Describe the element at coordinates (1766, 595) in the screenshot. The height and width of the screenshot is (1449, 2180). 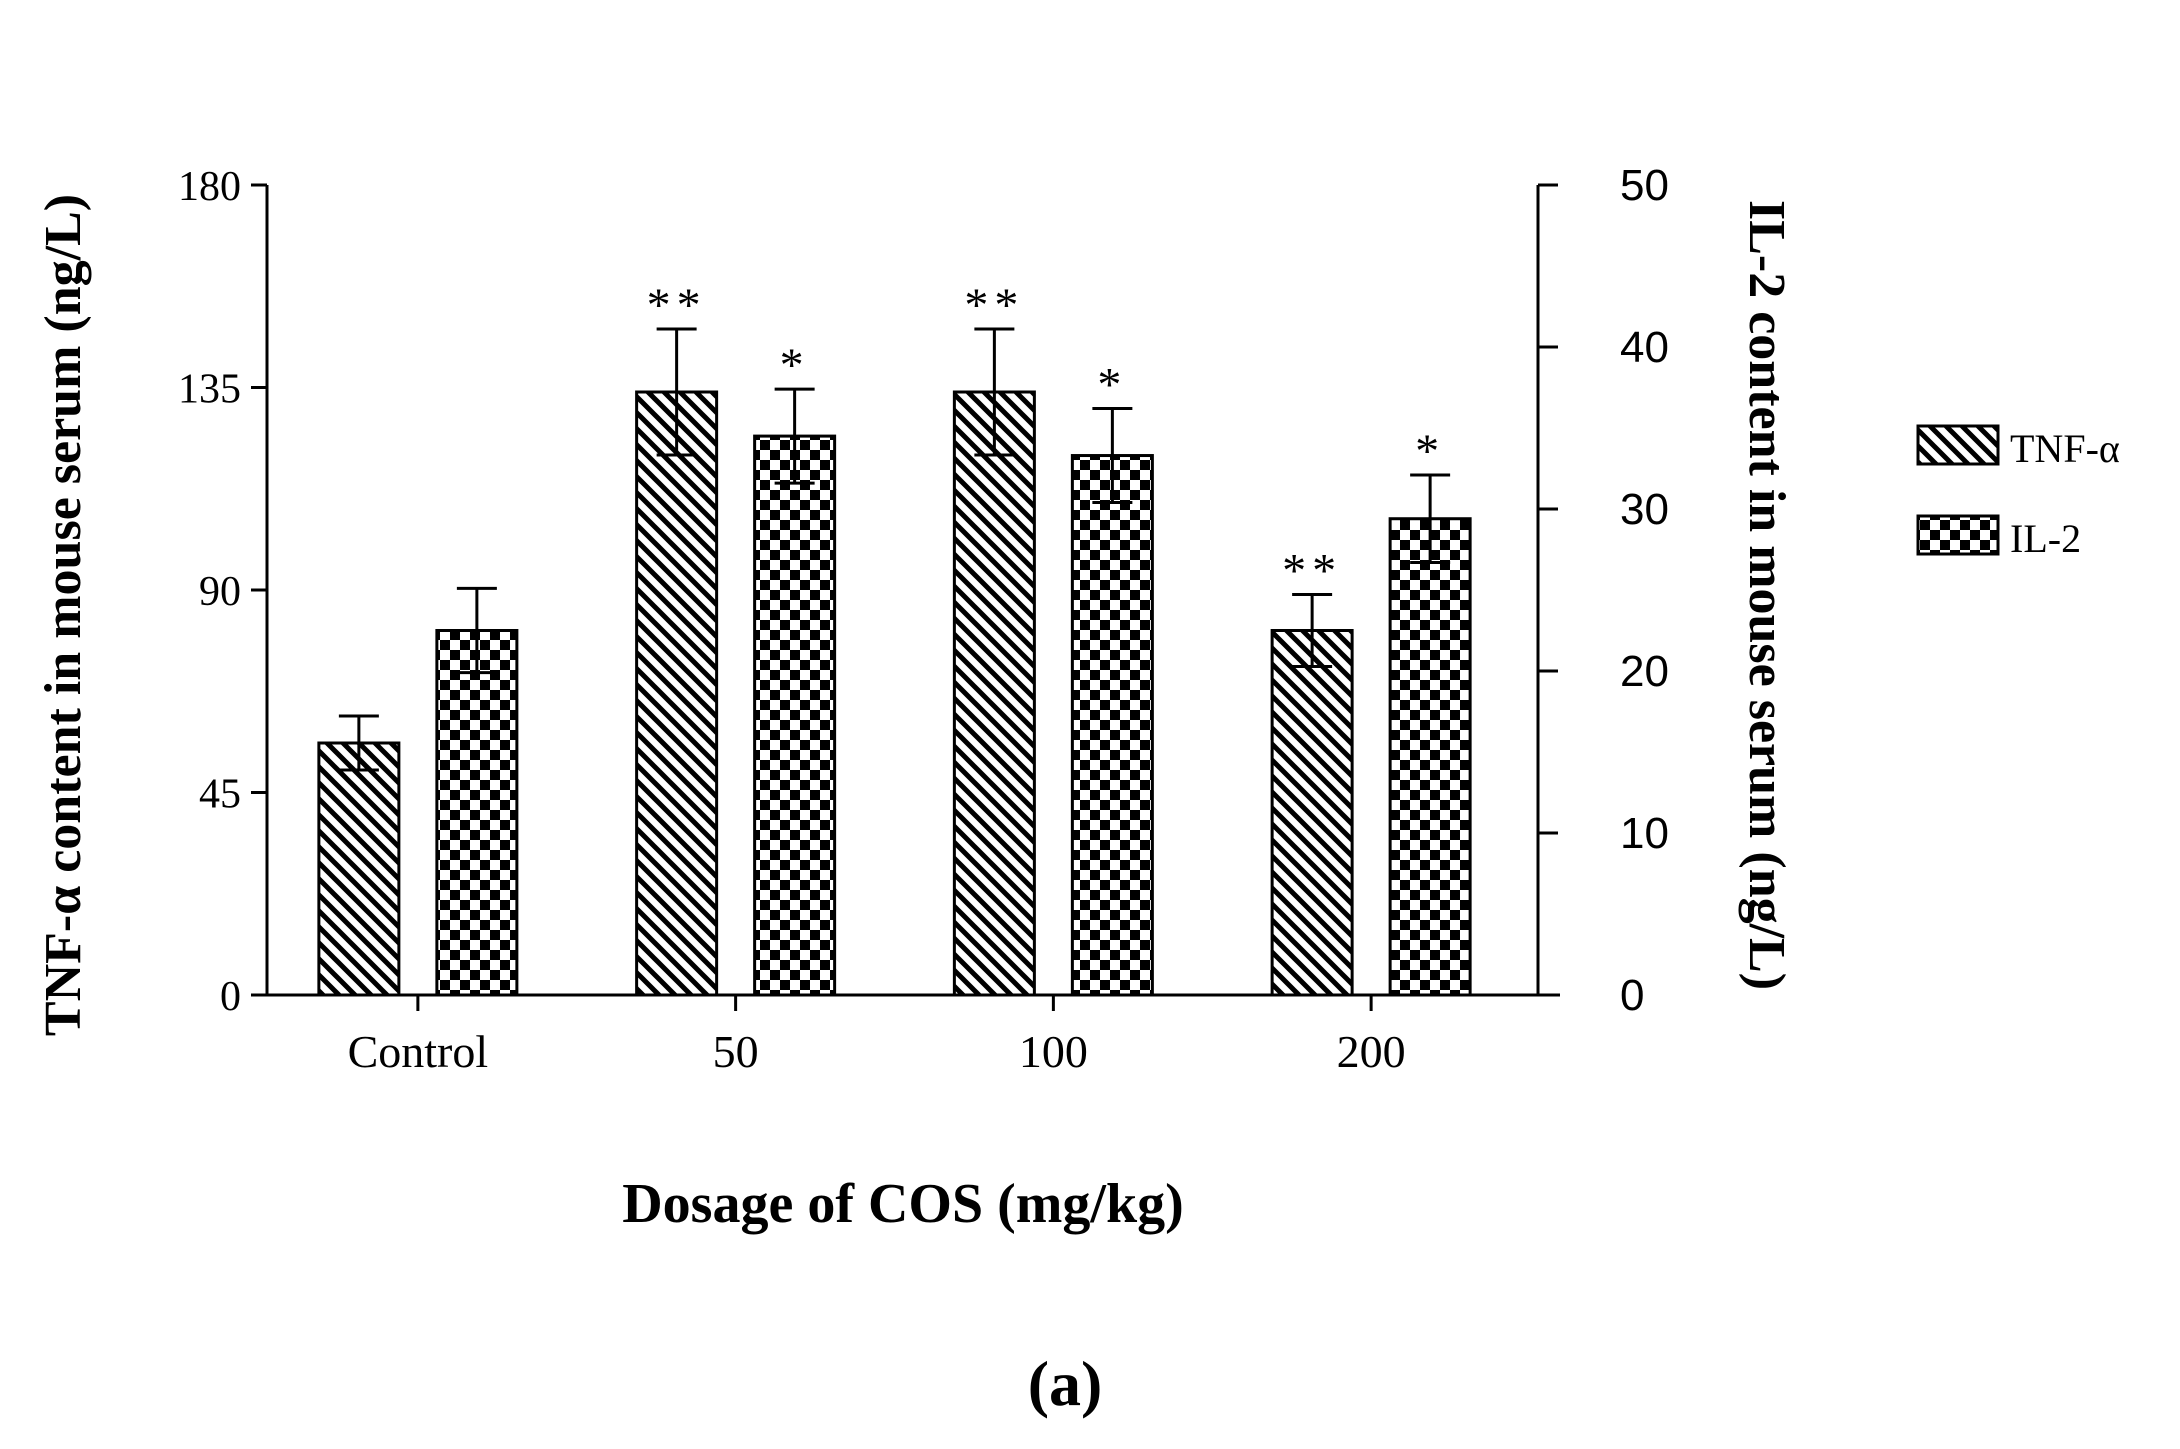
I see `right-y-axis-title: IL-2 content in mouse serum (ng/L)` at that location.